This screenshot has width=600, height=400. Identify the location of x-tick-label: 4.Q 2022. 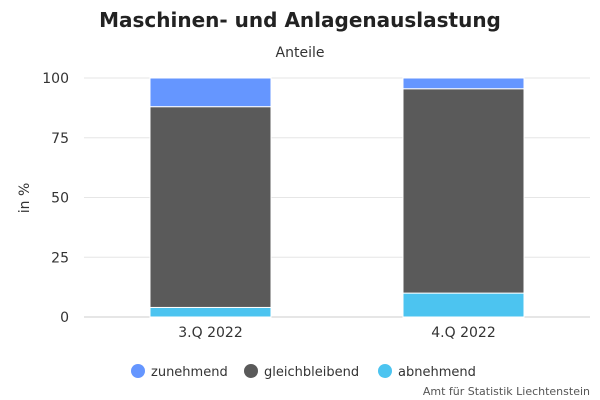
(463, 333).